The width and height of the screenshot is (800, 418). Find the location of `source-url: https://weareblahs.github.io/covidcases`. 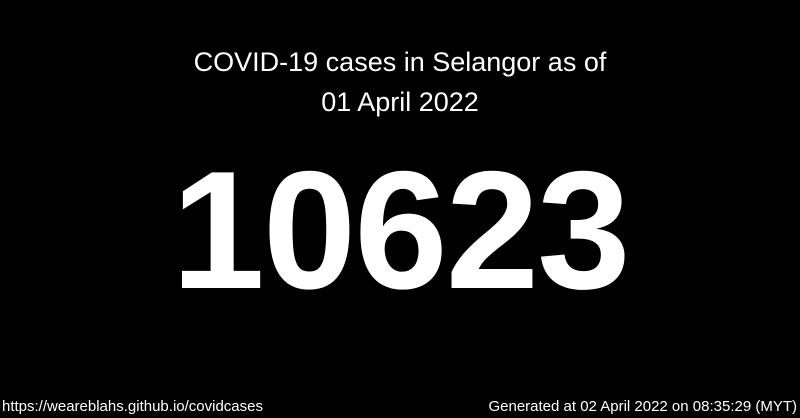

source-url: https://weareblahs.github.io/covidcases is located at coordinates (132, 406).